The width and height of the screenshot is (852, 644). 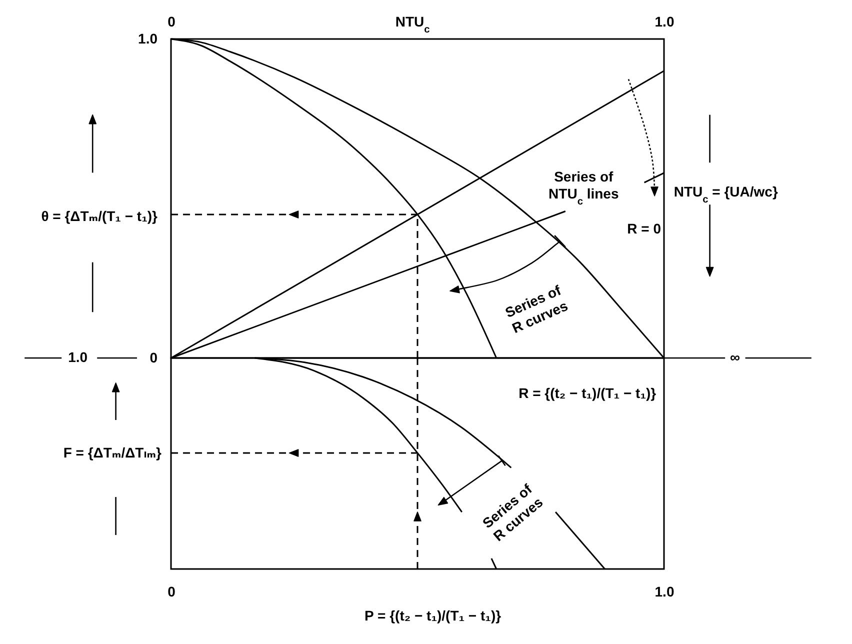 What do you see at coordinates (536, 309) in the screenshot?
I see `annotation: Series of R curves` at bounding box center [536, 309].